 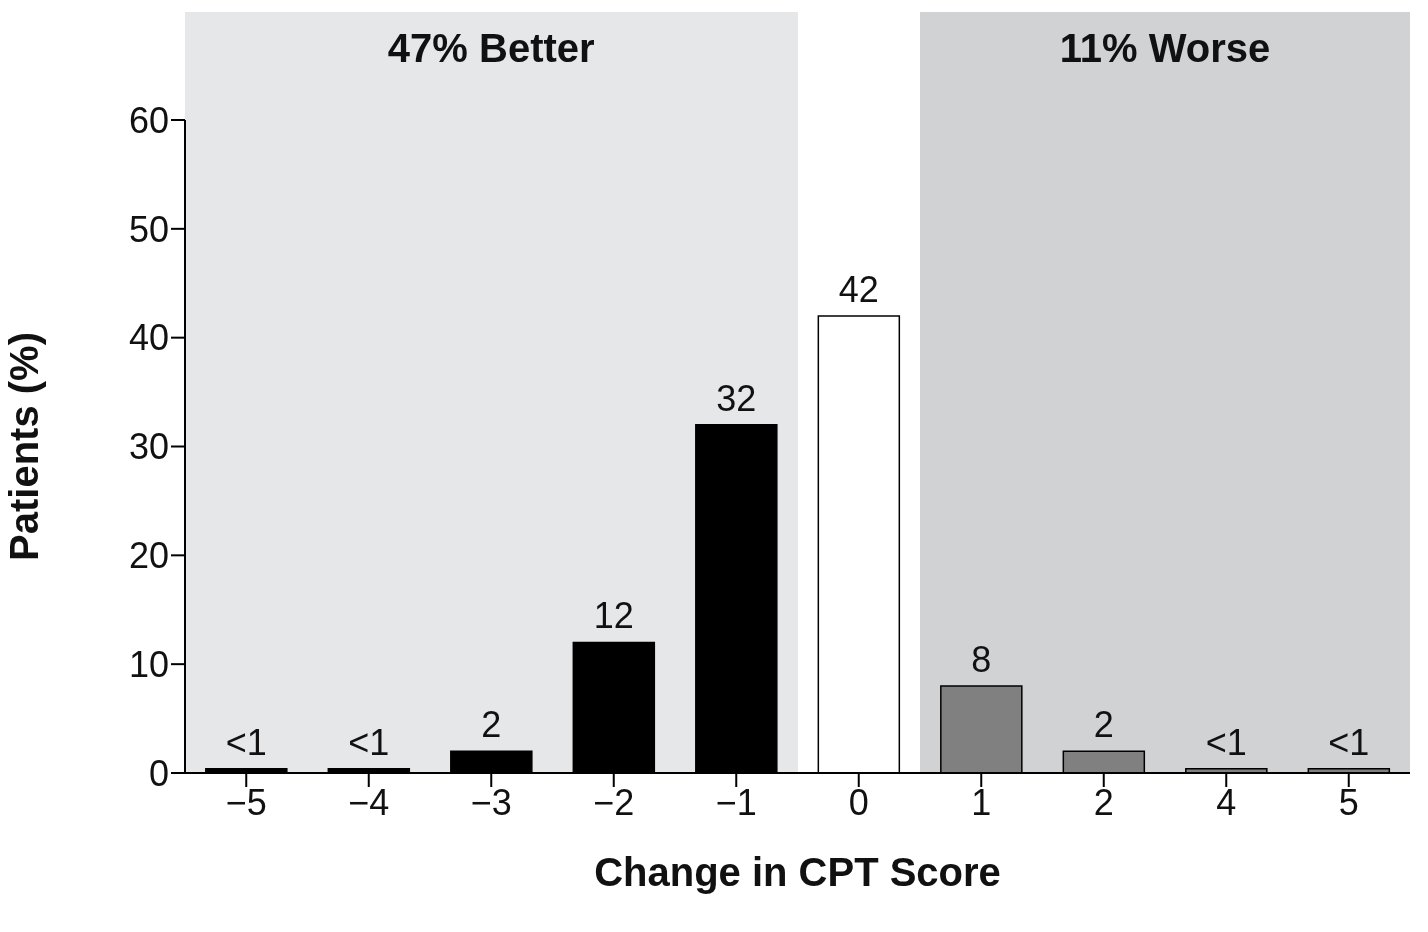 I want to click on data-label: 8, so click(x=981, y=659).